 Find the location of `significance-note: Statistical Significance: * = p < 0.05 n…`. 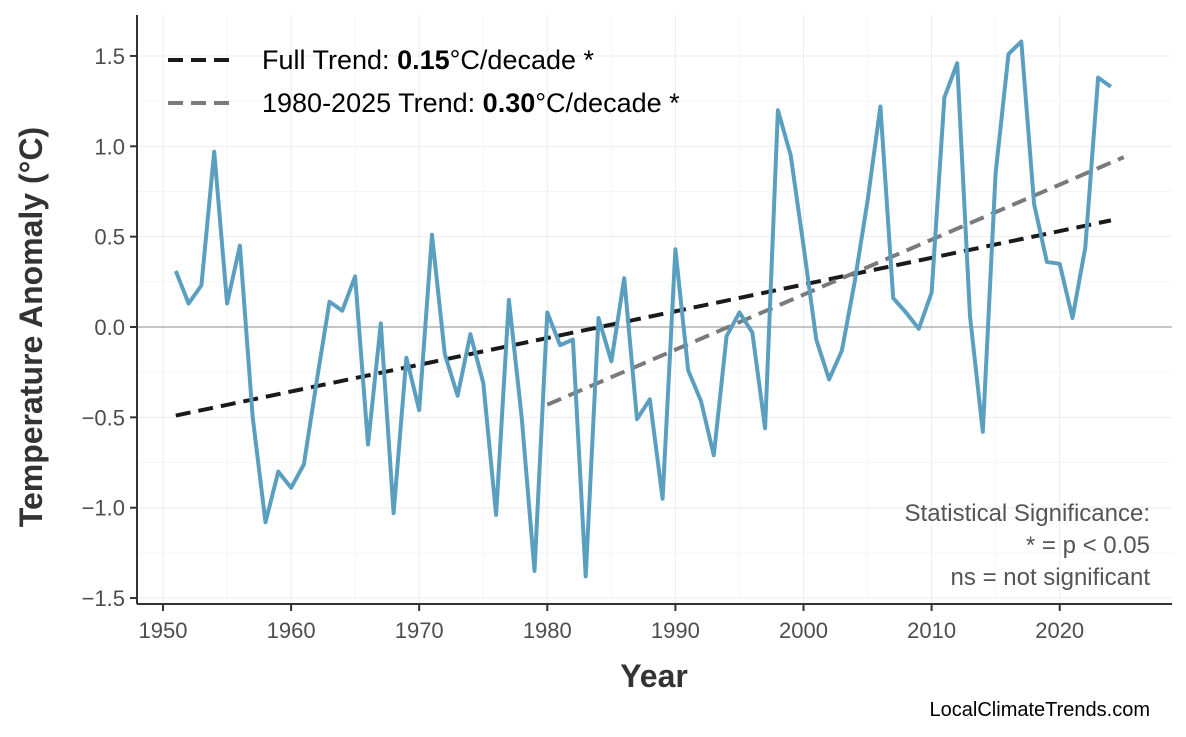

significance-note: Statistical Significance: * = p < 0.05 n… is located at coordinates (1028, 545).